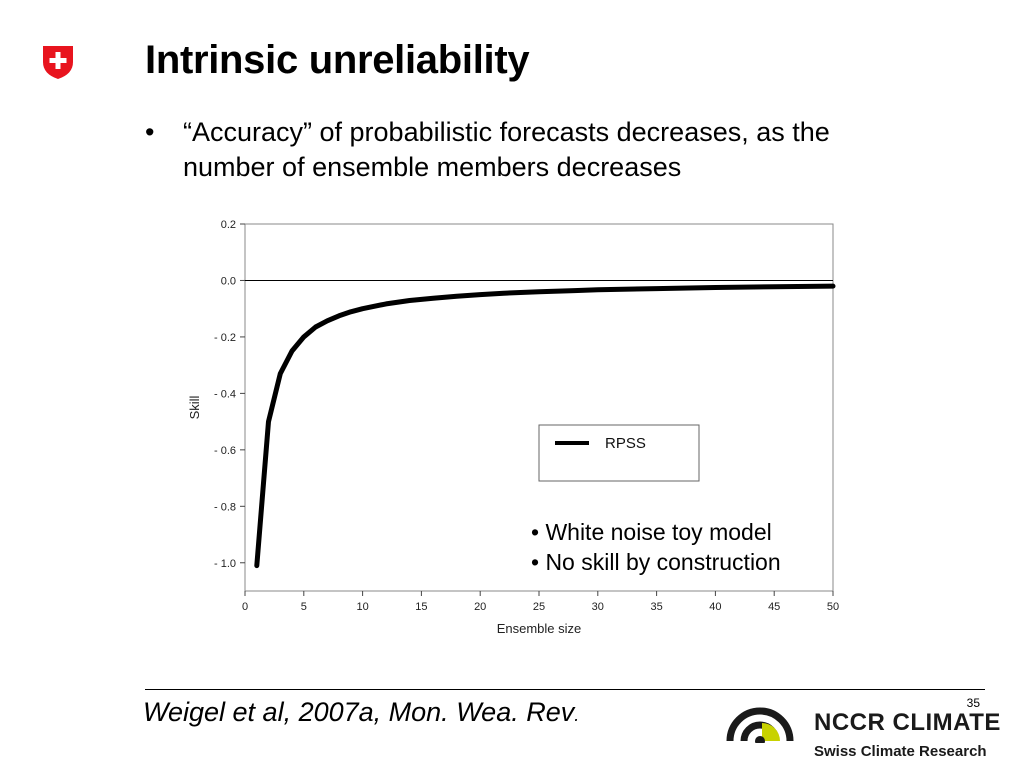 This screenshot has width=1024, height=768. What do you see at coordinates (225, 507) in the screenshot?
I see `y-tick-label: - 0.8` at bounding box center [225, 507].